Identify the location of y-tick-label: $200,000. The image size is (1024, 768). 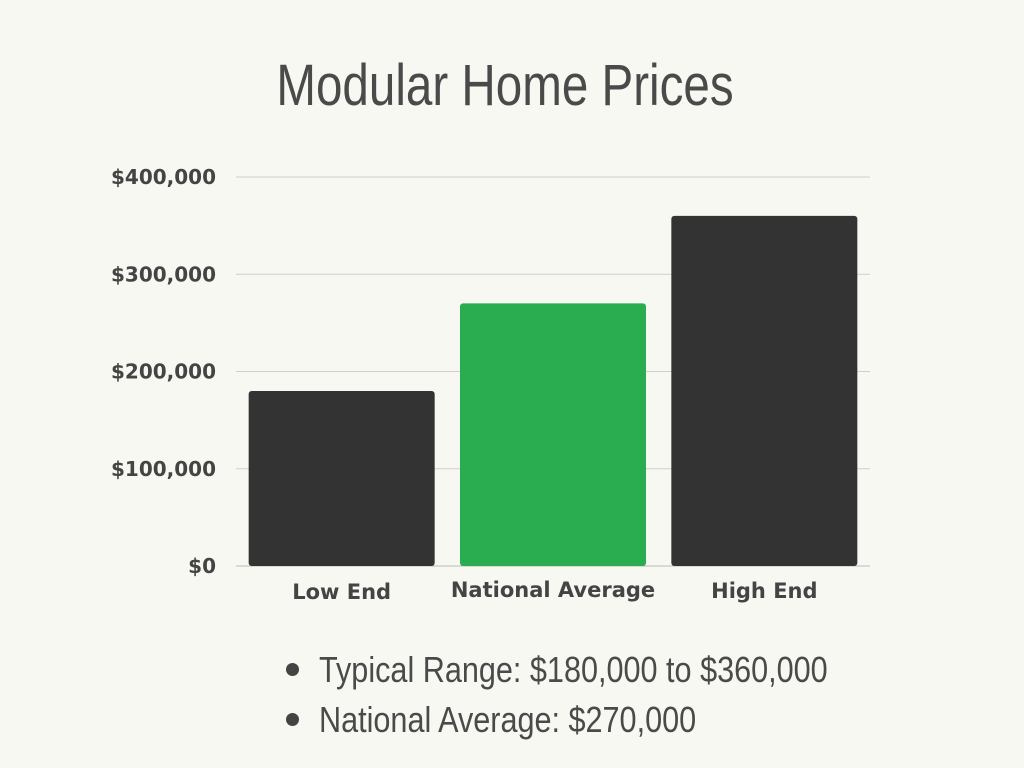
(163, 372).